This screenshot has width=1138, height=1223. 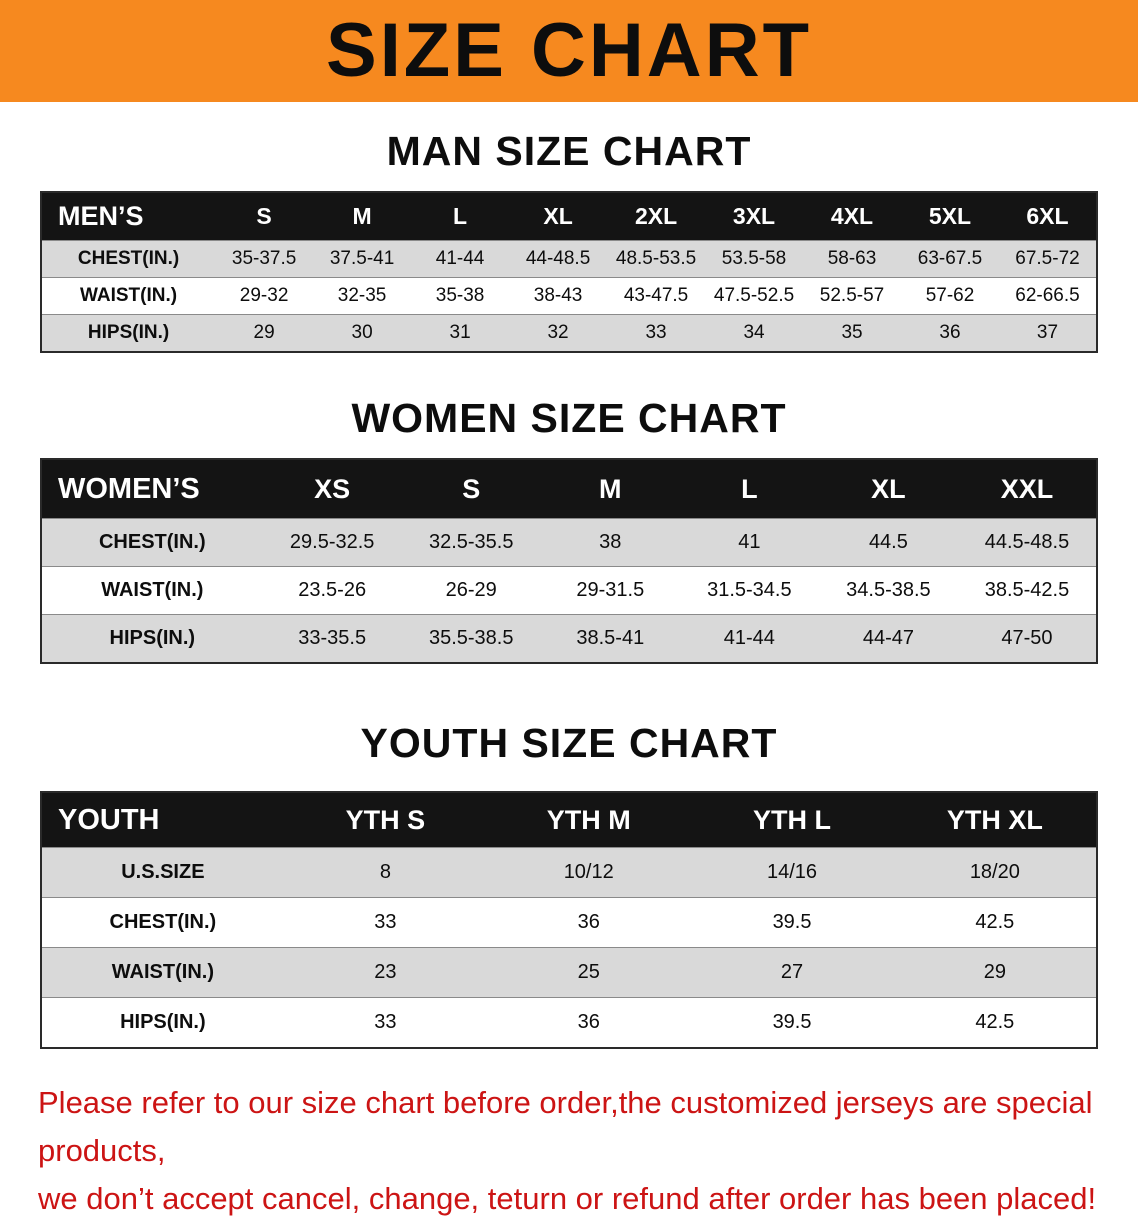 What do you see at coordinates (569, 972) in the screenshot?
I see `table-row: WAIST(IN.) 23 25 27 29` at bounding box center [569, 972].